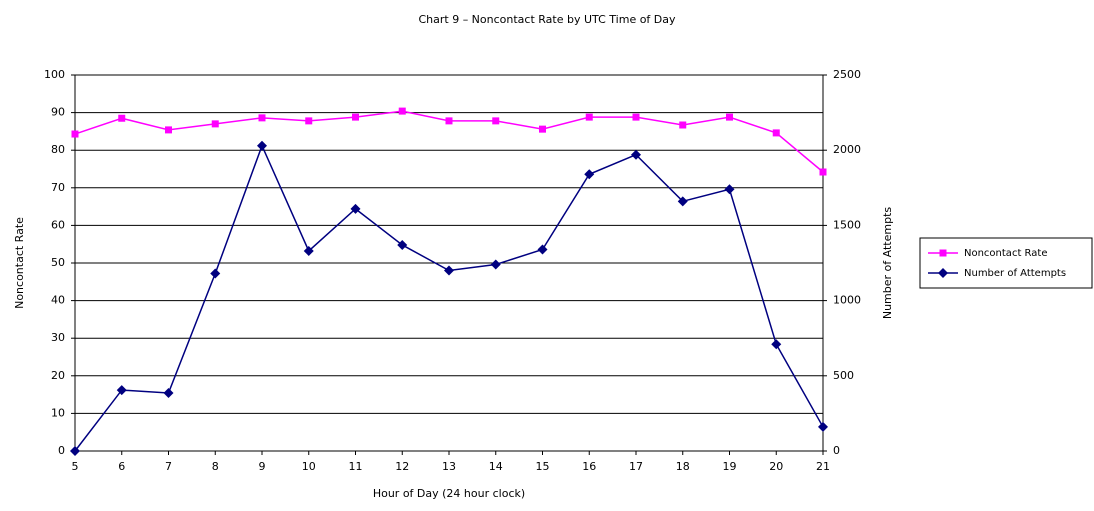 Image resolution: width=1094 pixels, height=511 pixels. What do you see at coordinates (58, 375) in the screenshot?
I see `y-tick-label: 20` at bounding box center [58, 375].